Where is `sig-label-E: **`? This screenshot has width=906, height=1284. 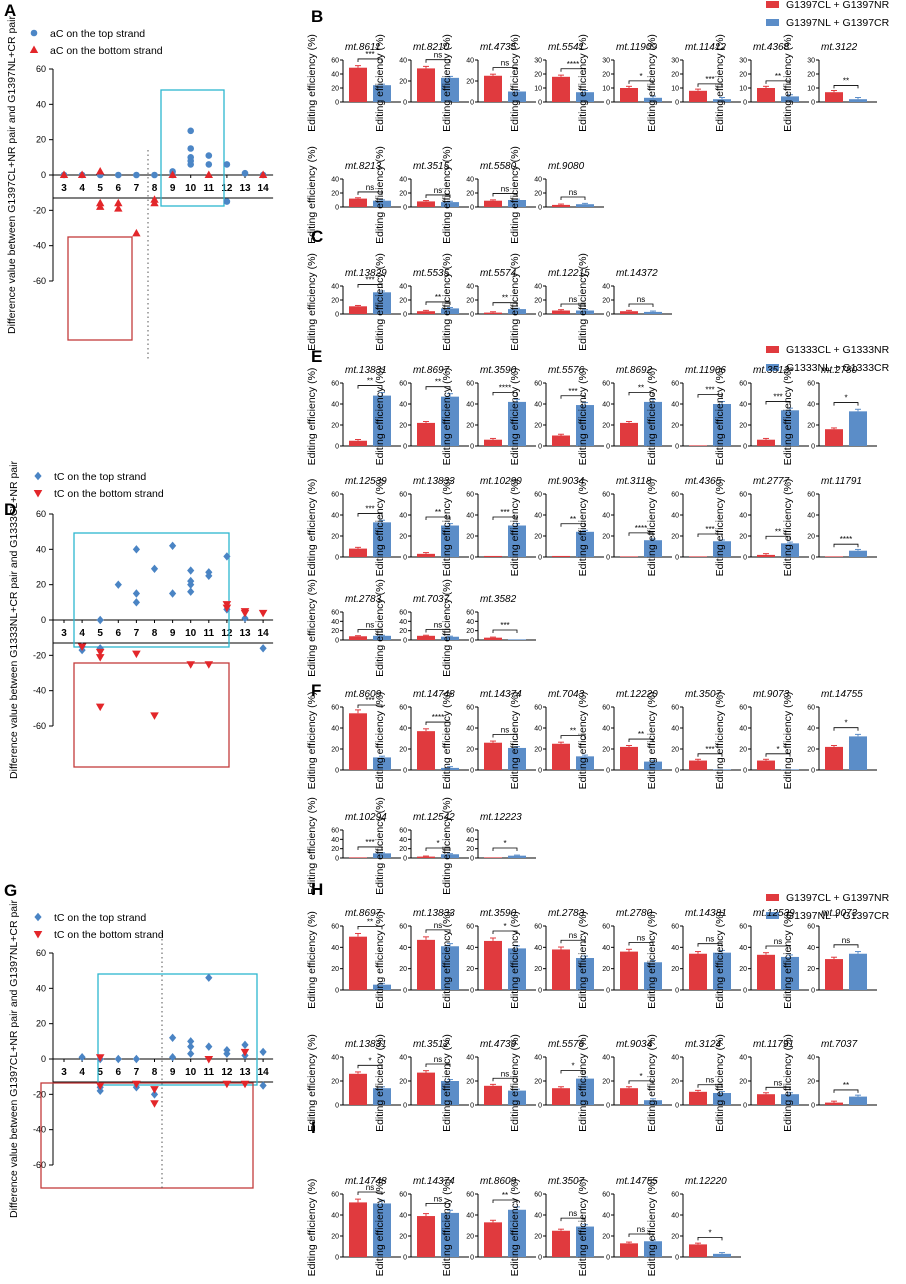 sig-label-E: ** is located at coordinates (438, 382).